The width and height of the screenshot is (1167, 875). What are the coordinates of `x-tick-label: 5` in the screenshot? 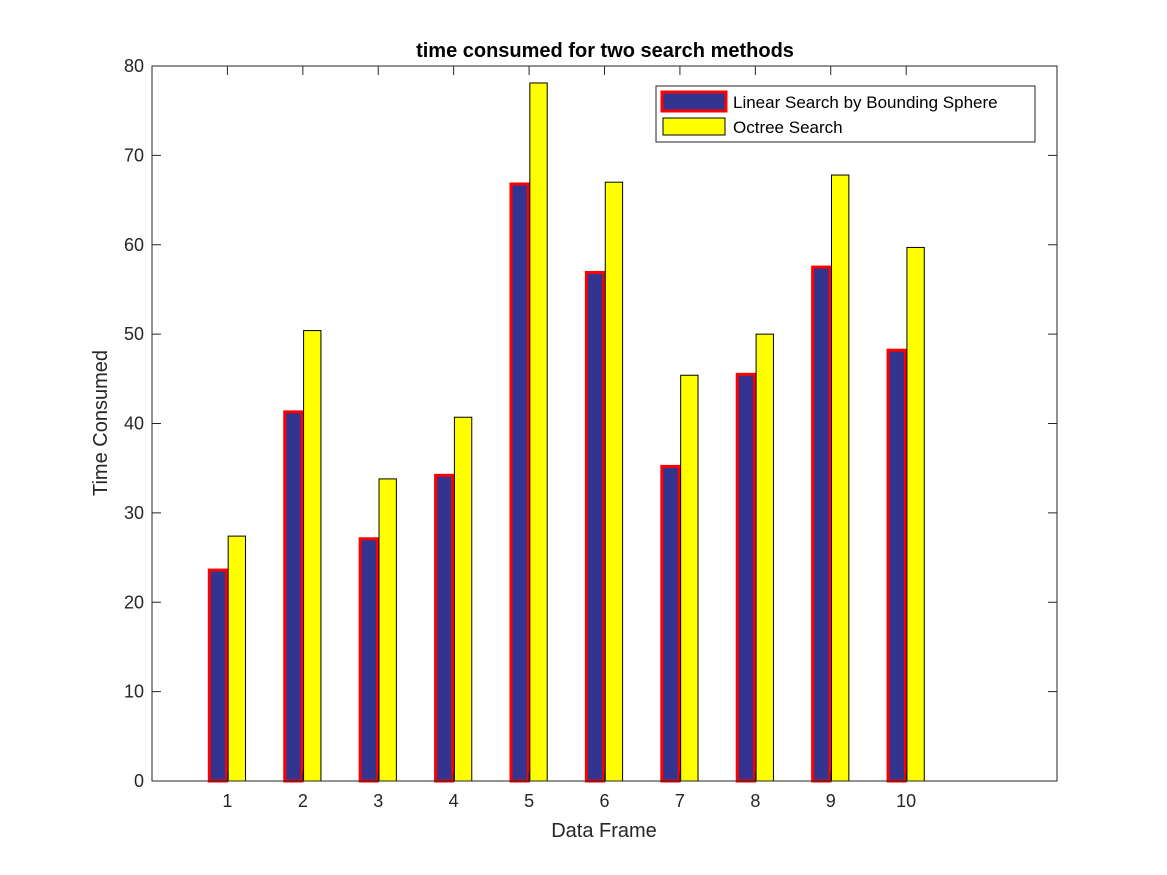 It's located at (529, 801).